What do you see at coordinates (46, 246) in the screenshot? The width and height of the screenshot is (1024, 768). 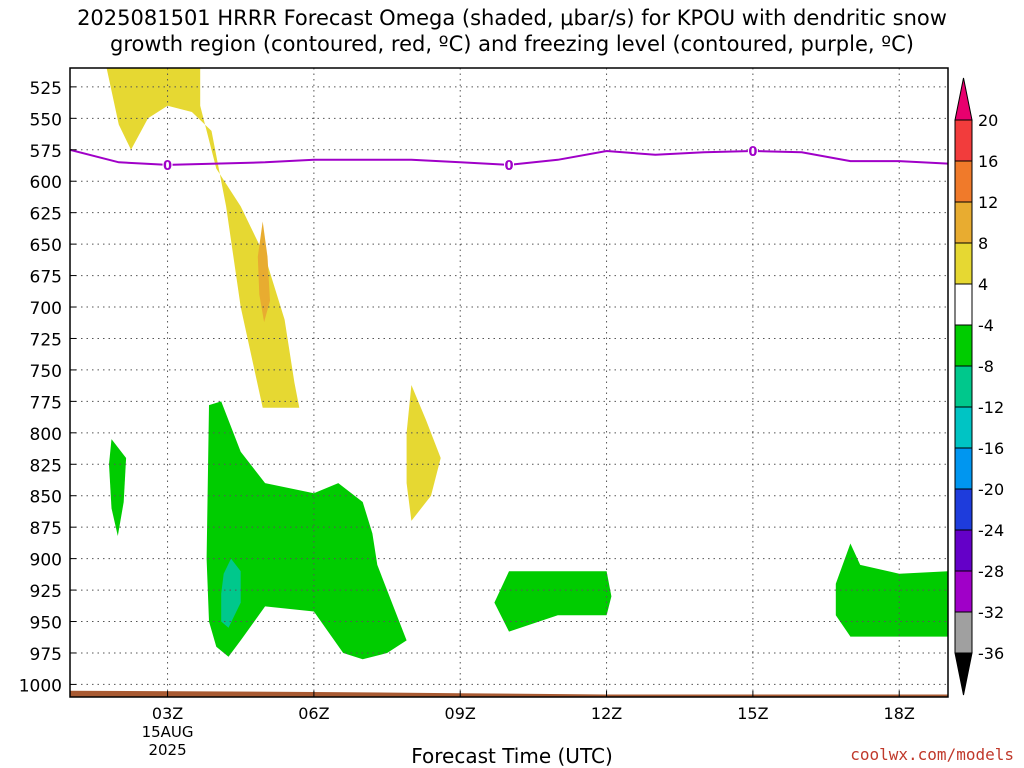 I see `y-tick-label: 650` at bounding box center [46, 246].